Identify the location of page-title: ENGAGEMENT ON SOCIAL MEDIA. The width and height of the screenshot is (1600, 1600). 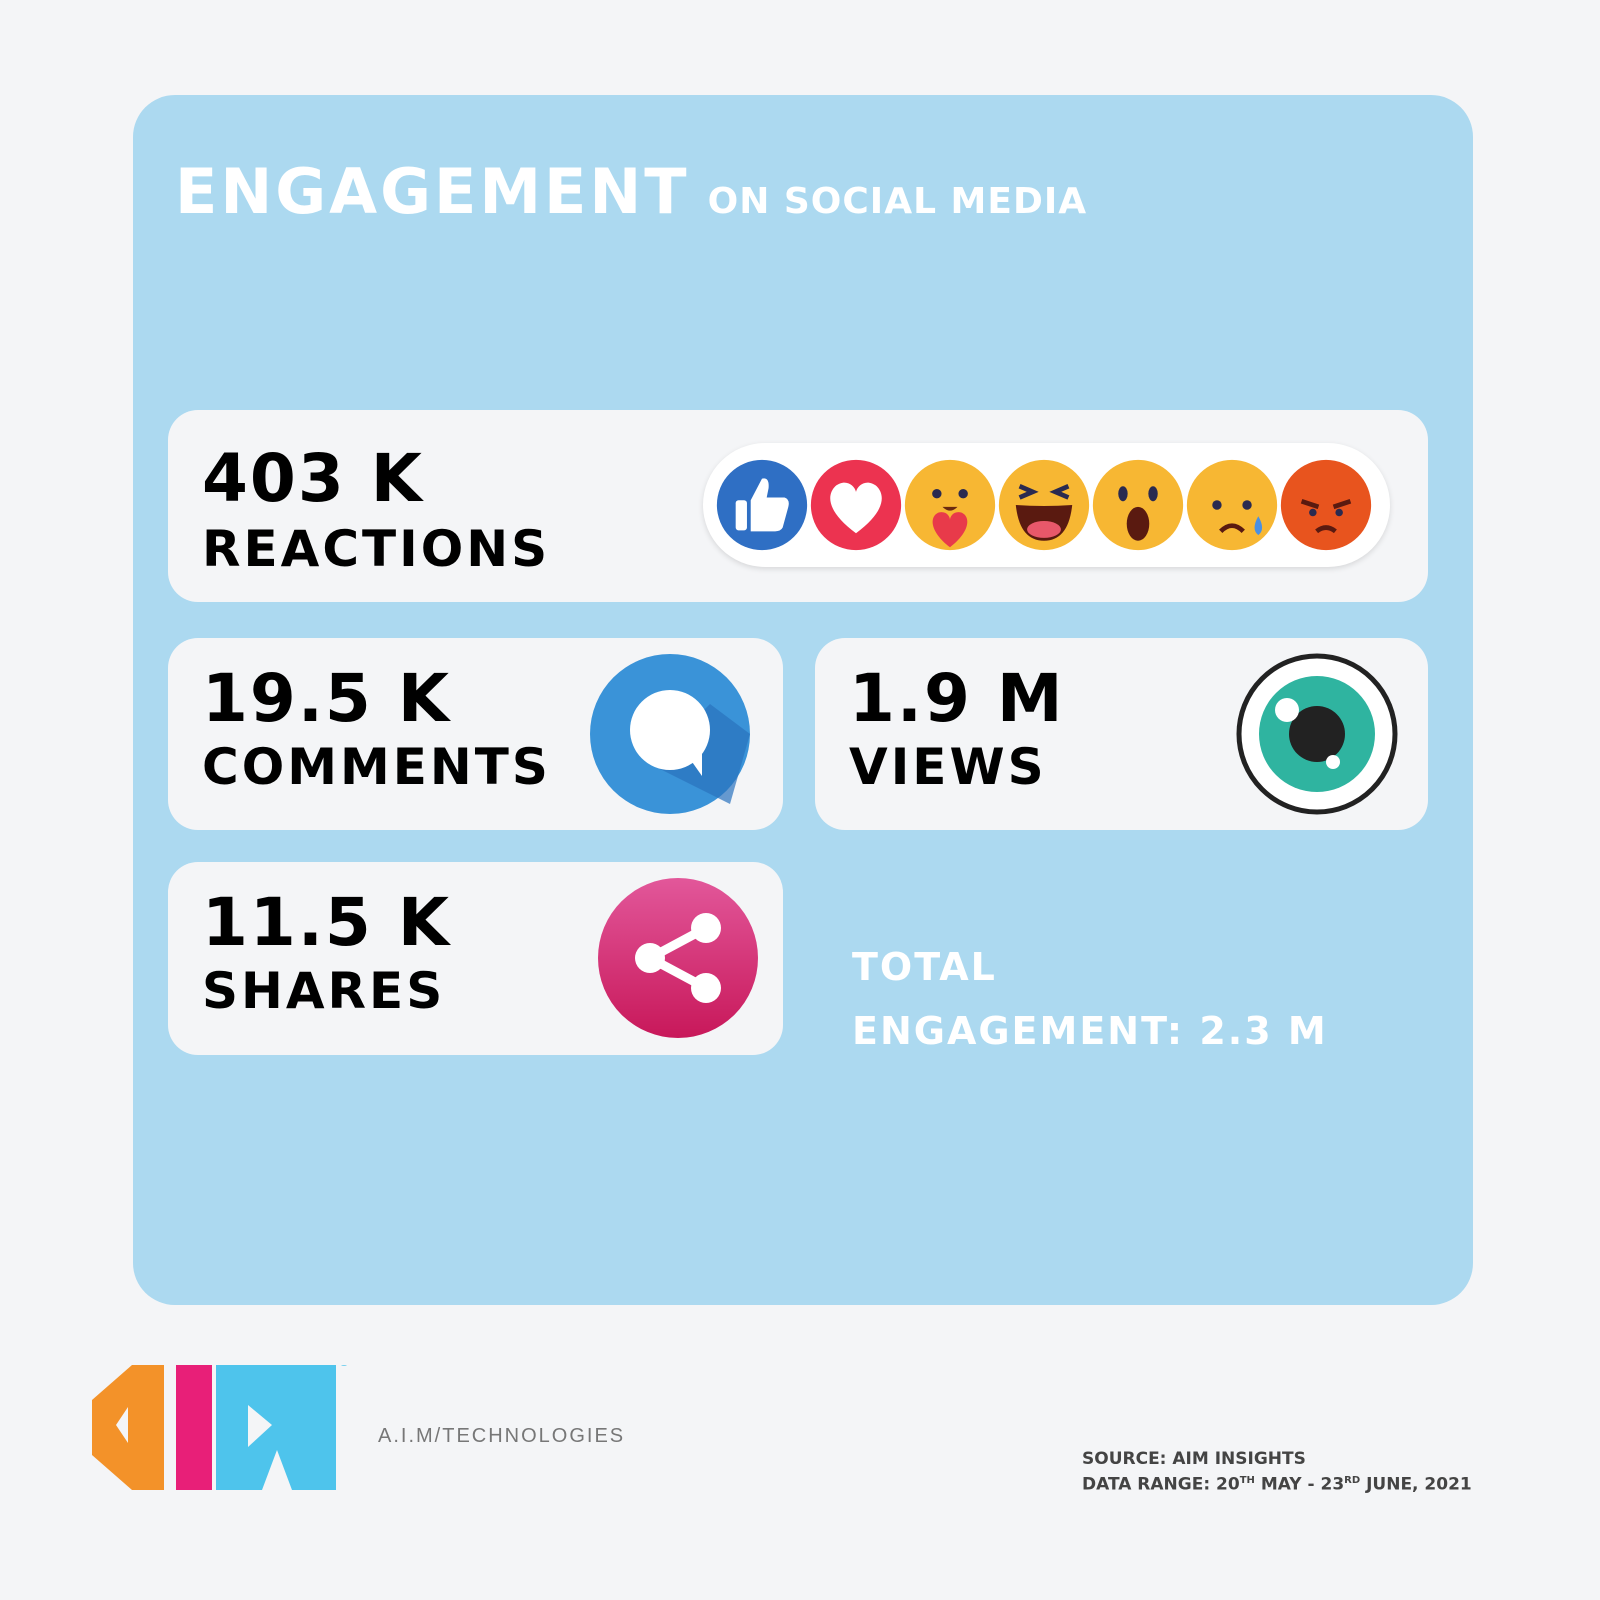
(631, 191).